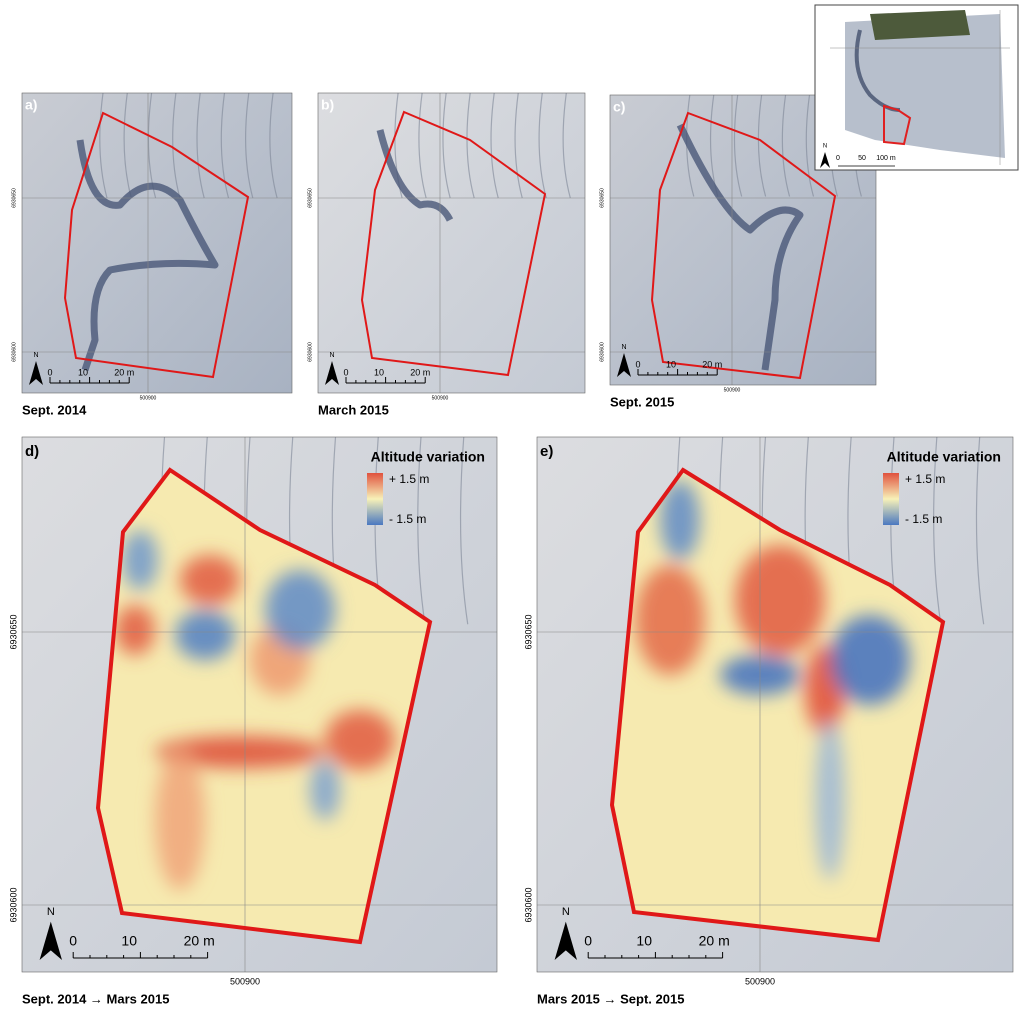  What do you see at coordinates (546, 451) in the screenshot?
I see `panel-label: e)` at bounding box center [546, 451].